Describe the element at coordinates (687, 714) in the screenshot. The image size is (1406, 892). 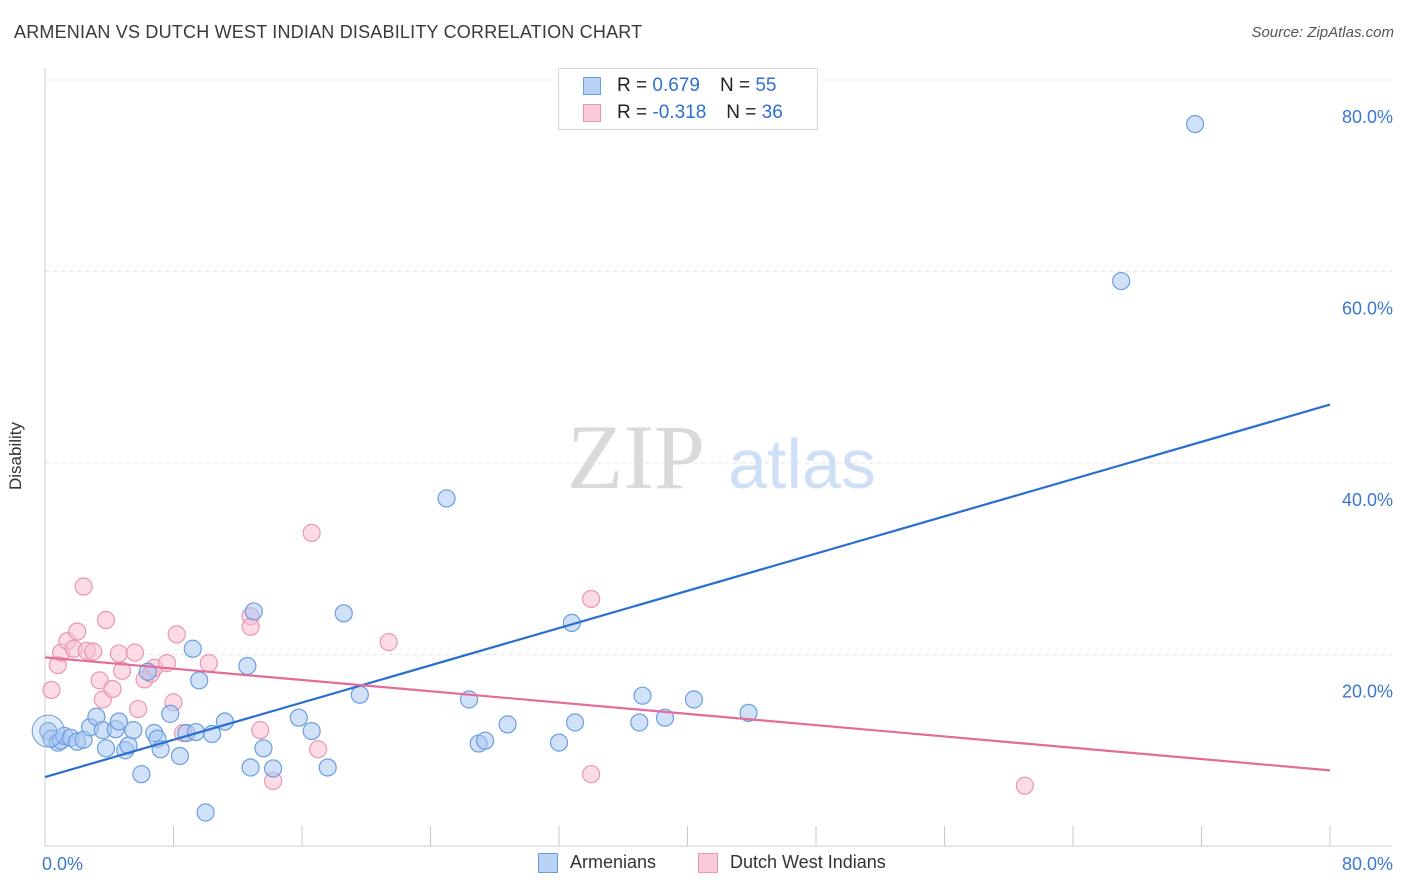
I see `trend-line-dutch` at that location.